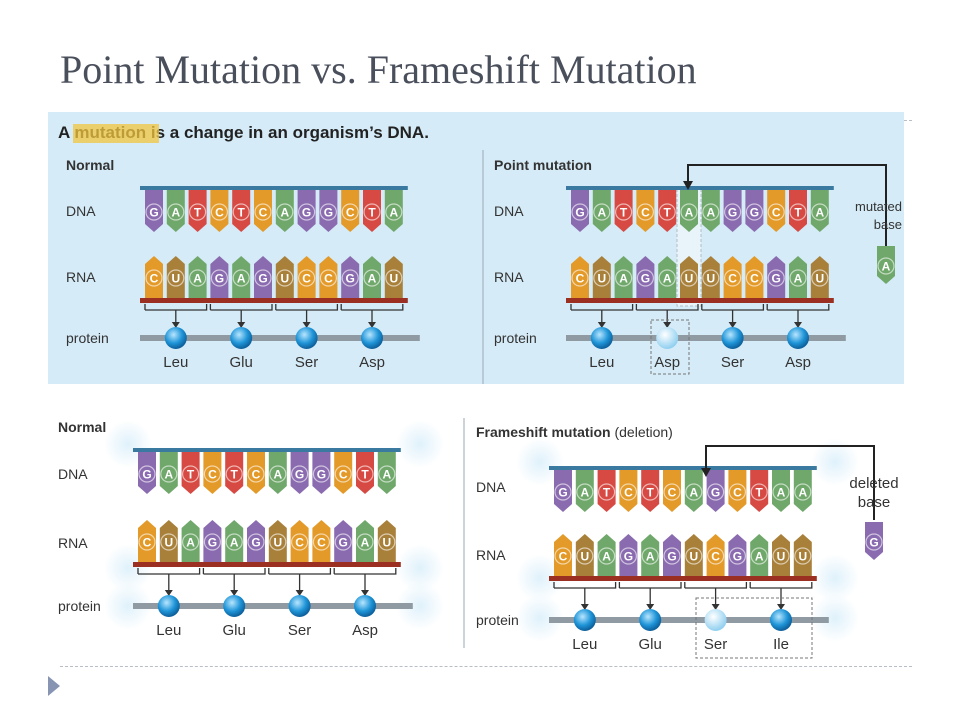 The width and height of the screenshot is (960, 720). Describe the element at coordinates (650, 491) in the screenshot. I see `frameshift-dna-base-5: T` at that location.